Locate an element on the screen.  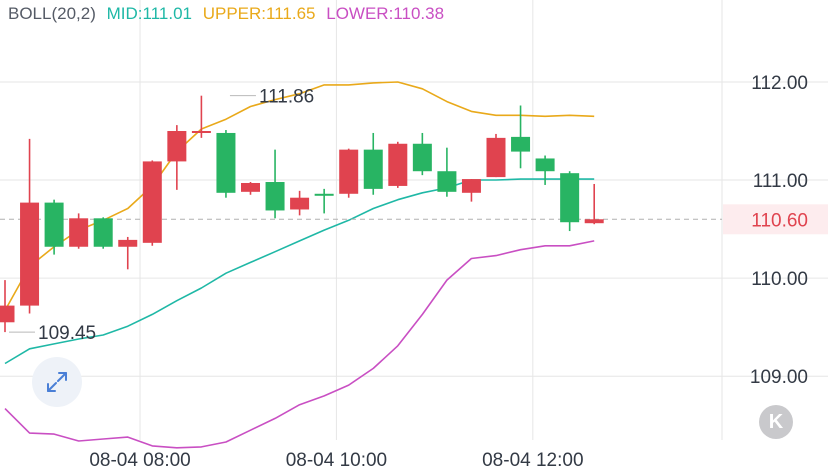
current-price-line: 110.60 is located at coordinates (414, 219).